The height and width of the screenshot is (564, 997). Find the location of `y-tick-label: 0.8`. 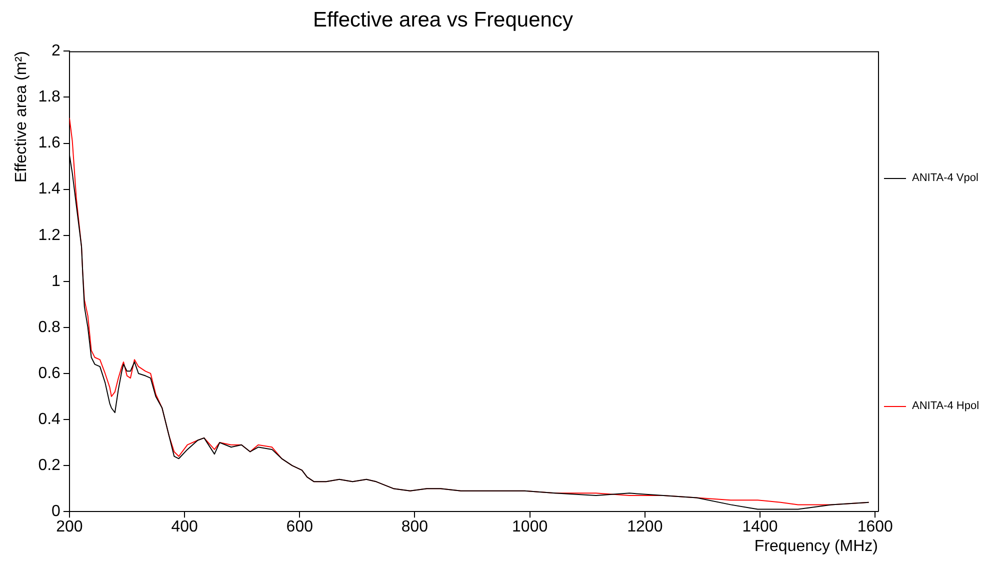

y-tick-label: 0.8 is located at coordinates (49, 327).